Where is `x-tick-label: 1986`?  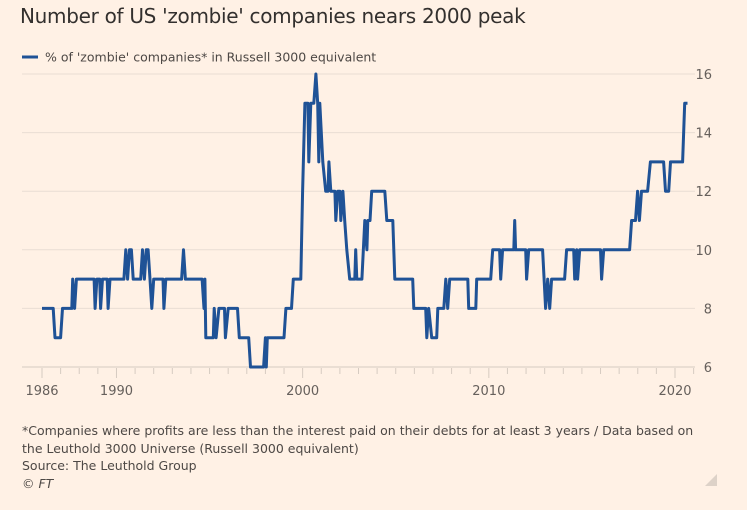
x-tick-label: 1986 is located at coordinates (41, 391).